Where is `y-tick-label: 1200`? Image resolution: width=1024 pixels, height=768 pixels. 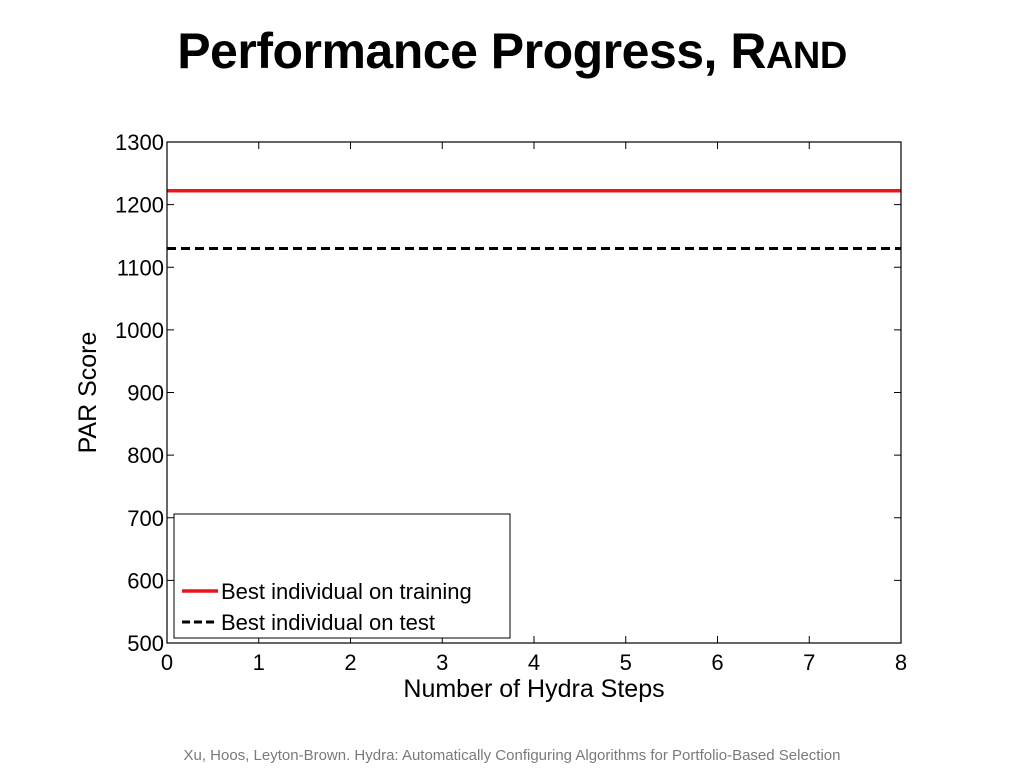 y-tick-label: 1200 is located at coordinates (139, 205).